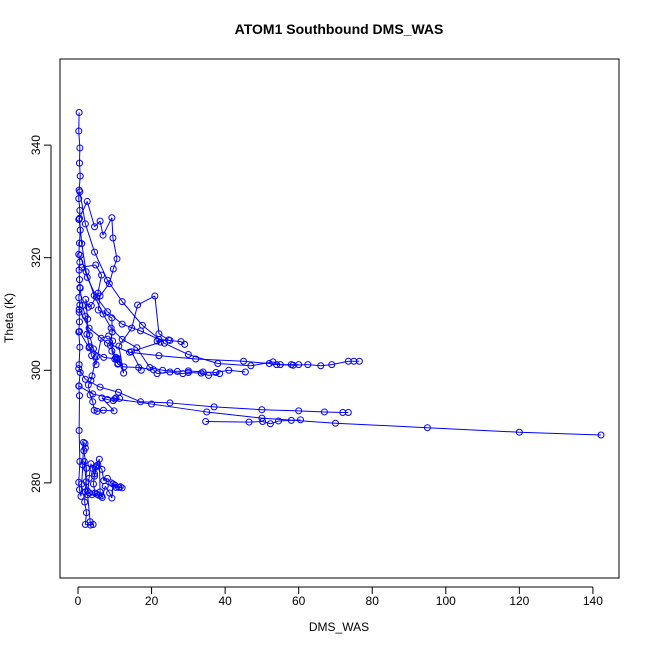 Image resolution: width=650 pixels, height=650 pixels. What do you see at coordinates (9, 318) in the screenshot?
I see `y-axis-label: Theta (K)` at bounding box center [9, 318].